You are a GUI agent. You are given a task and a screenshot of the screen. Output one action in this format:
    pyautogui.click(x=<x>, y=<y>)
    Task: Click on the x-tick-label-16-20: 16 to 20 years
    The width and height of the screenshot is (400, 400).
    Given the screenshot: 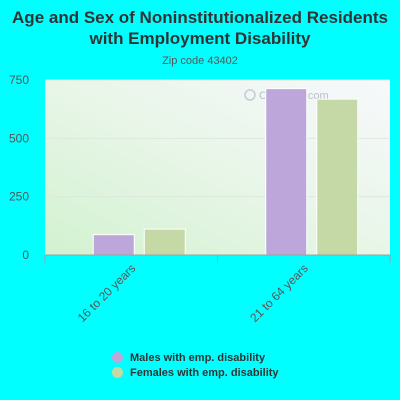 What is the action you would take?
    pyautogui.click(x=107, y=293)
    